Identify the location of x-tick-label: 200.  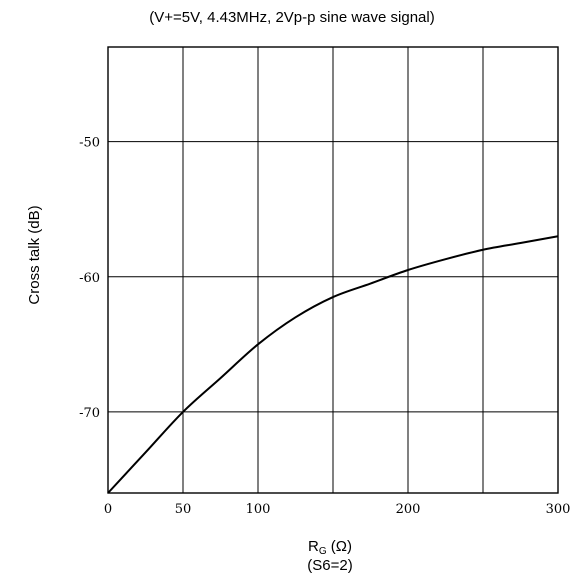
(408, 509).